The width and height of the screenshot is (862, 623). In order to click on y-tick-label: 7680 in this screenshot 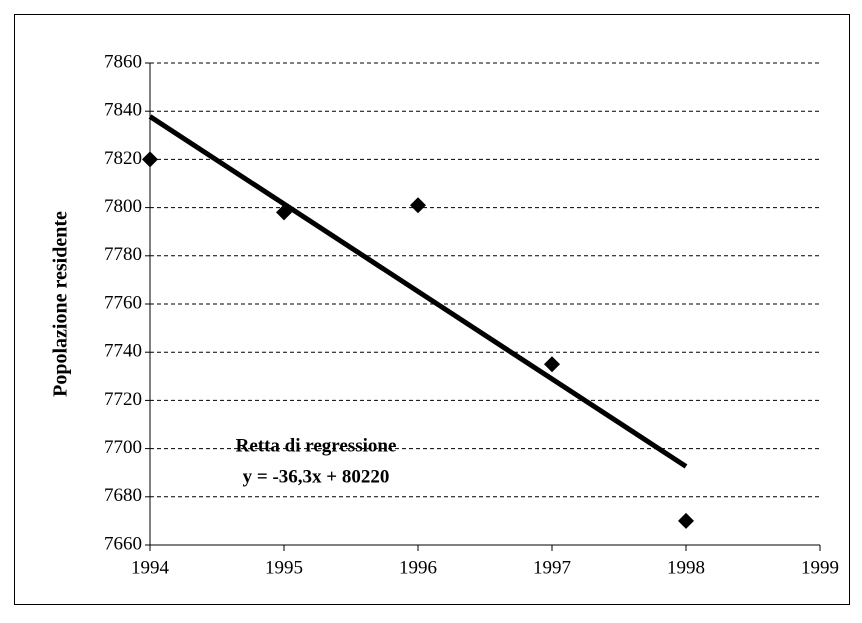, I will do `click(123, 495)`.